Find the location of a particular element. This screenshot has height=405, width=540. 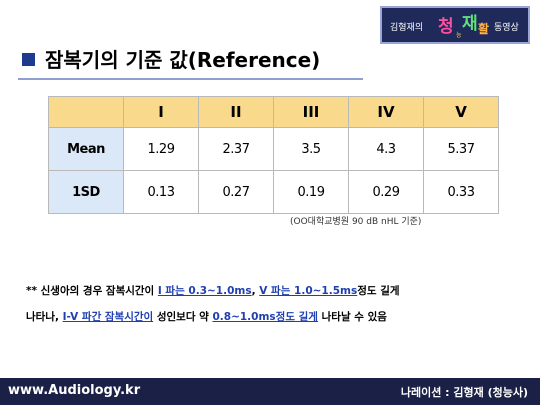

header-row: I II III IV V is located at coordinates (273, 112).